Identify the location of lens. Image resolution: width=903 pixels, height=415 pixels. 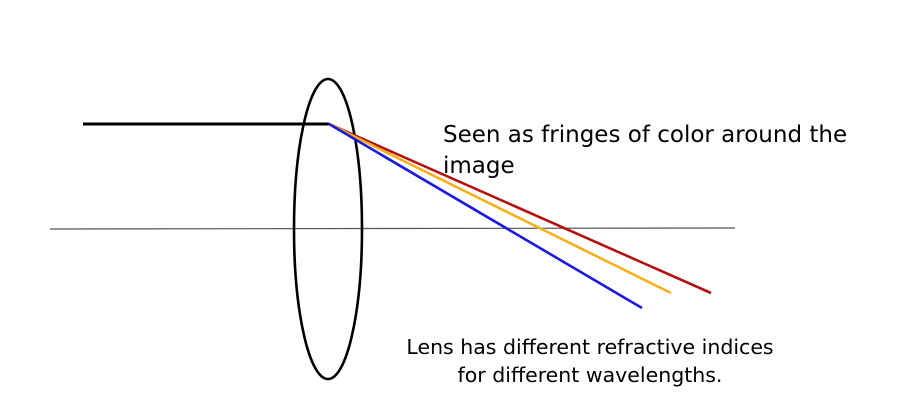
(328, 229).